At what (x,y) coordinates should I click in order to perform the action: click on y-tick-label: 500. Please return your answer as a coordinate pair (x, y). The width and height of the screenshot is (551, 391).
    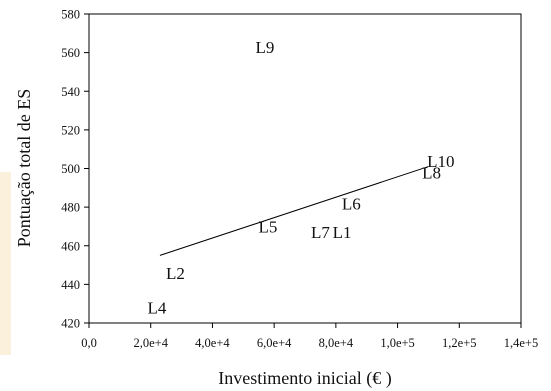
    Looking at the image, I should click on (70, 169).